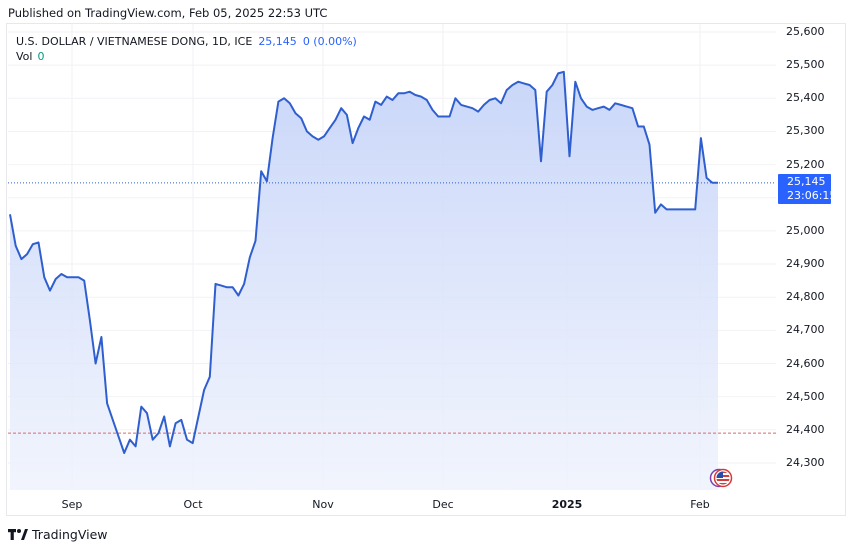  What do you see at coordinates (805, 330) in the screenshot?
I see `y-axis-label: 24,700` at bounding box center [805, 330].